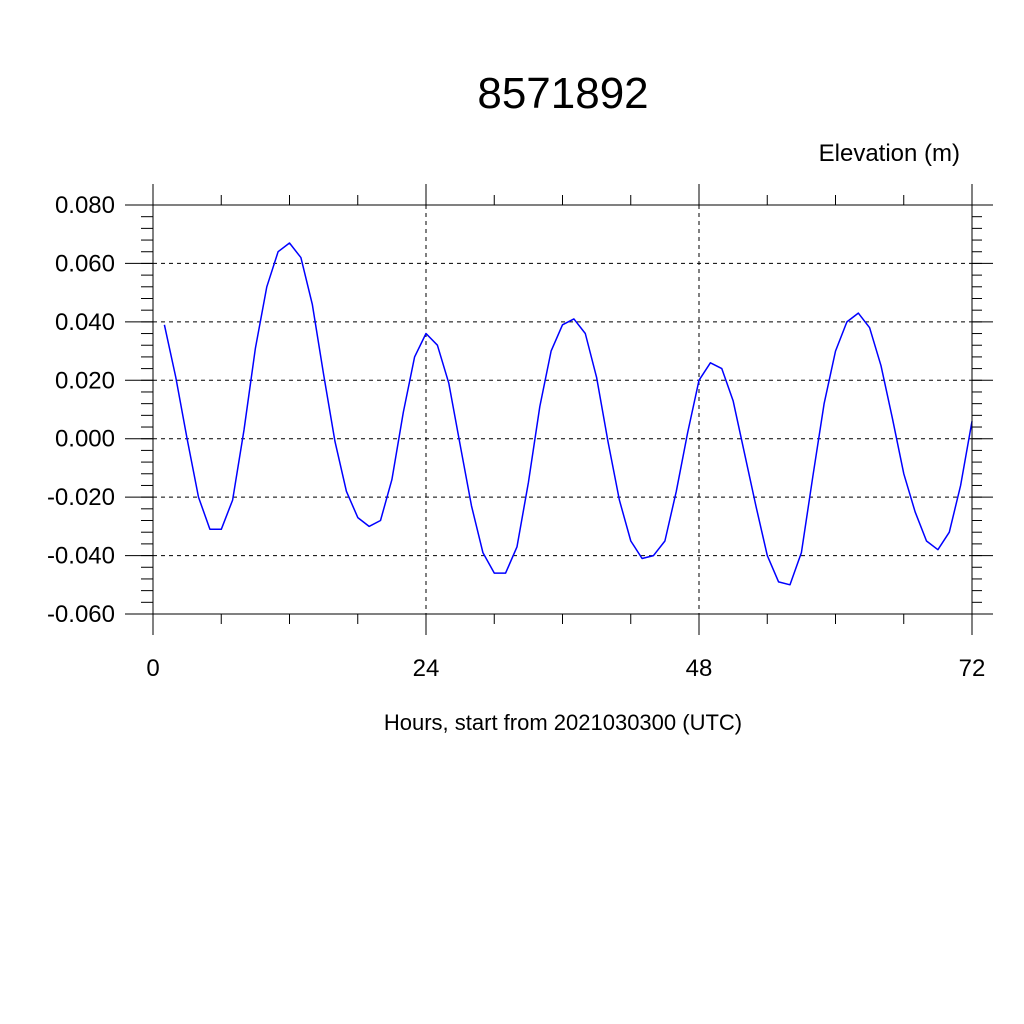 This screenshot has height=1024, width=1024. What do you see at coordinates (81, 556) in the screenshot?
I see `y-tick-label: -0.040` at bounding box center [81, 556].